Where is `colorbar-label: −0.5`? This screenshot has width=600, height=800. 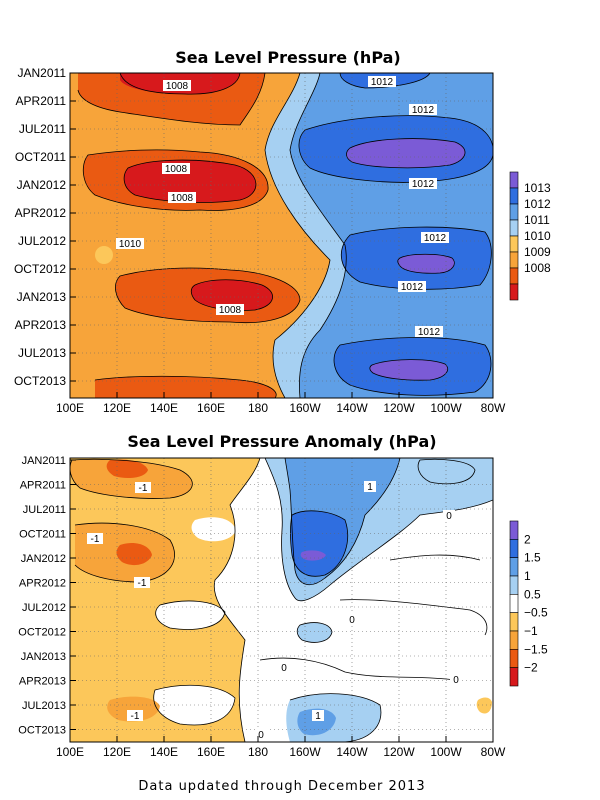 colorbar-label: −0.5 is located at coordinates (536, 613).